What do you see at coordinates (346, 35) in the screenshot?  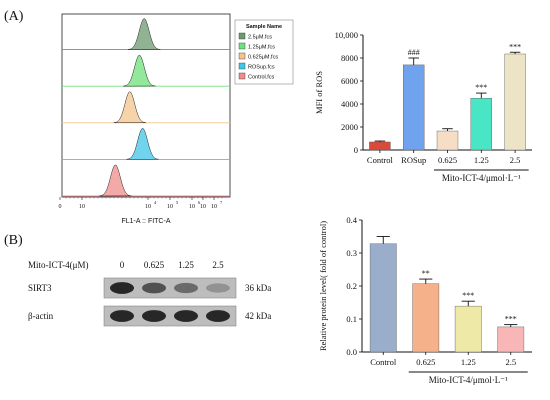 I see `y-tick-label: 10,000` at bounding box center [346, 35].